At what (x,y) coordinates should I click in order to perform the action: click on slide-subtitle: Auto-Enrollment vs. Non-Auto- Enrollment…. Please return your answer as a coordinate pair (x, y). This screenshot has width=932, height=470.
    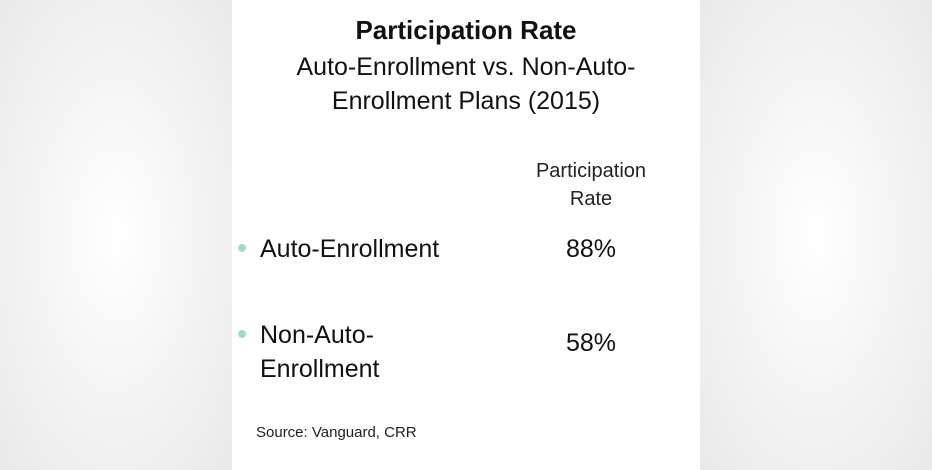
    Looking at the image, I should click on (466, 84).